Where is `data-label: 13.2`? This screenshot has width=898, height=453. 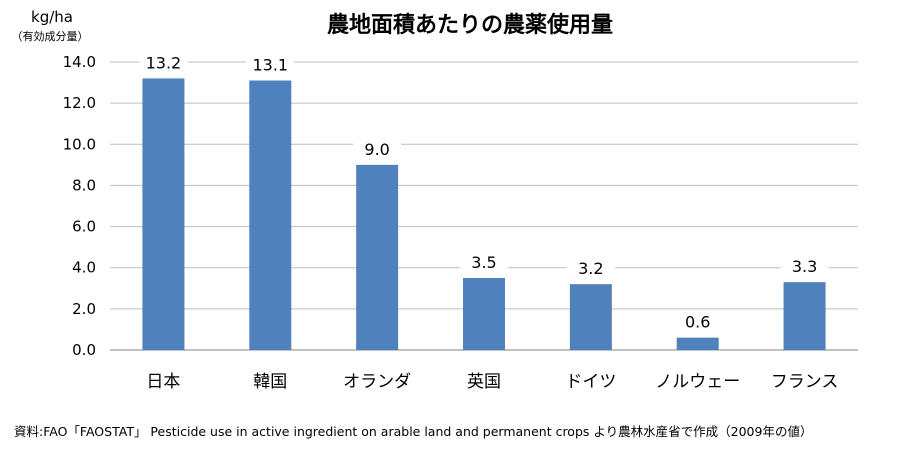
data-label: 13.2 is located at coordinates (164, 62).